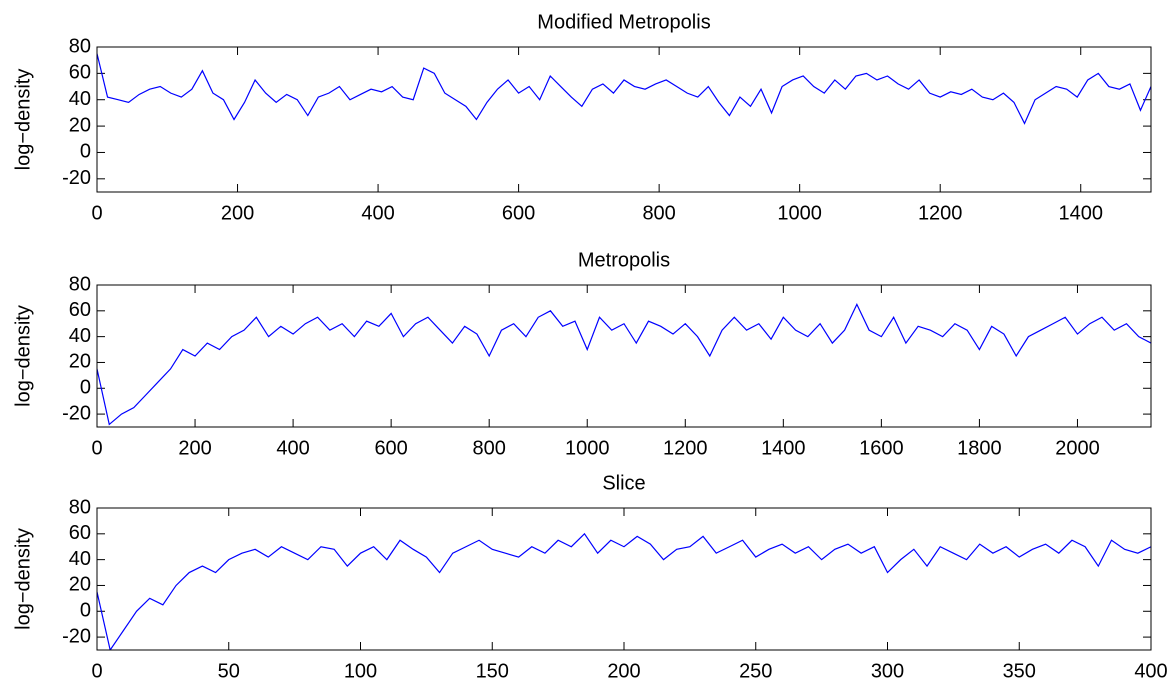 The height and width of the screenshot is (692, 1174). What do you see at coordinates (881, 448) in the screenshot?
I see `x-tick-label: 1600` at bounding box center [881, 448].